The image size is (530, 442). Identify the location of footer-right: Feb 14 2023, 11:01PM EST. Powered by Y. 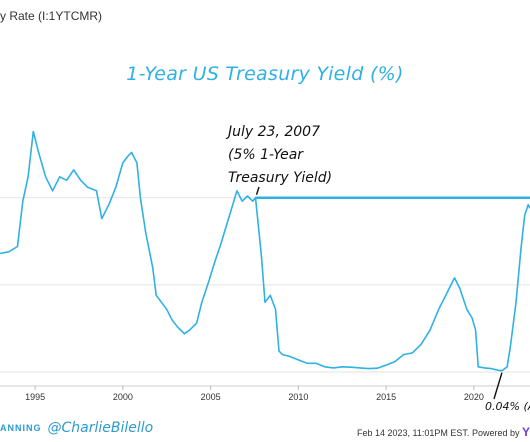
(443, 432).